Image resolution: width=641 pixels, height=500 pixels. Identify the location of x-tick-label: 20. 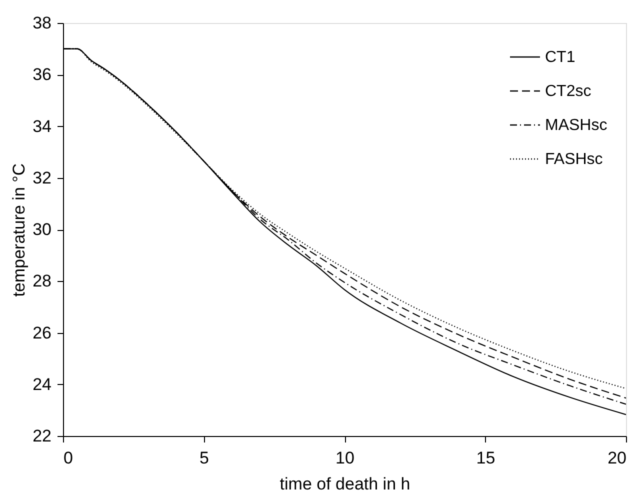
(617, 458).